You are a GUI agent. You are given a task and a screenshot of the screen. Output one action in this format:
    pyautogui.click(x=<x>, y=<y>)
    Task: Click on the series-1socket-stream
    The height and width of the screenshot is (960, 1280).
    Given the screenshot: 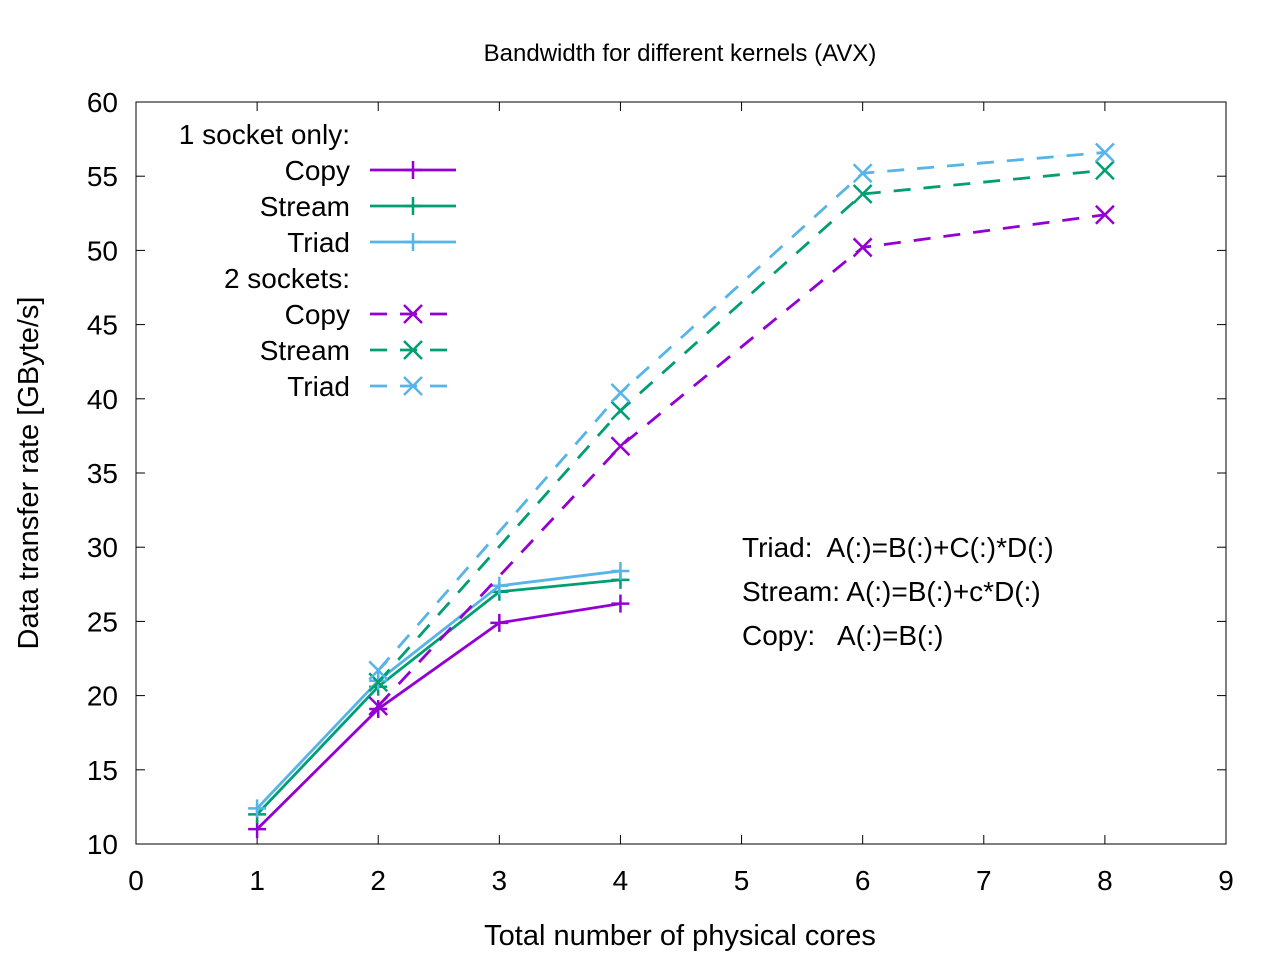 What is the action you would take?
    pyautogui.click(x=439, y=697)
    